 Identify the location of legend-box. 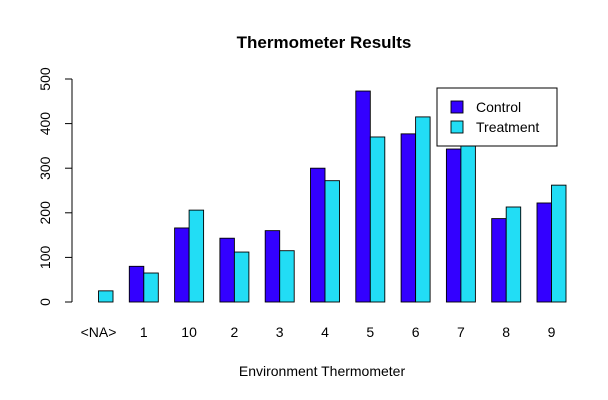
(497, 117).